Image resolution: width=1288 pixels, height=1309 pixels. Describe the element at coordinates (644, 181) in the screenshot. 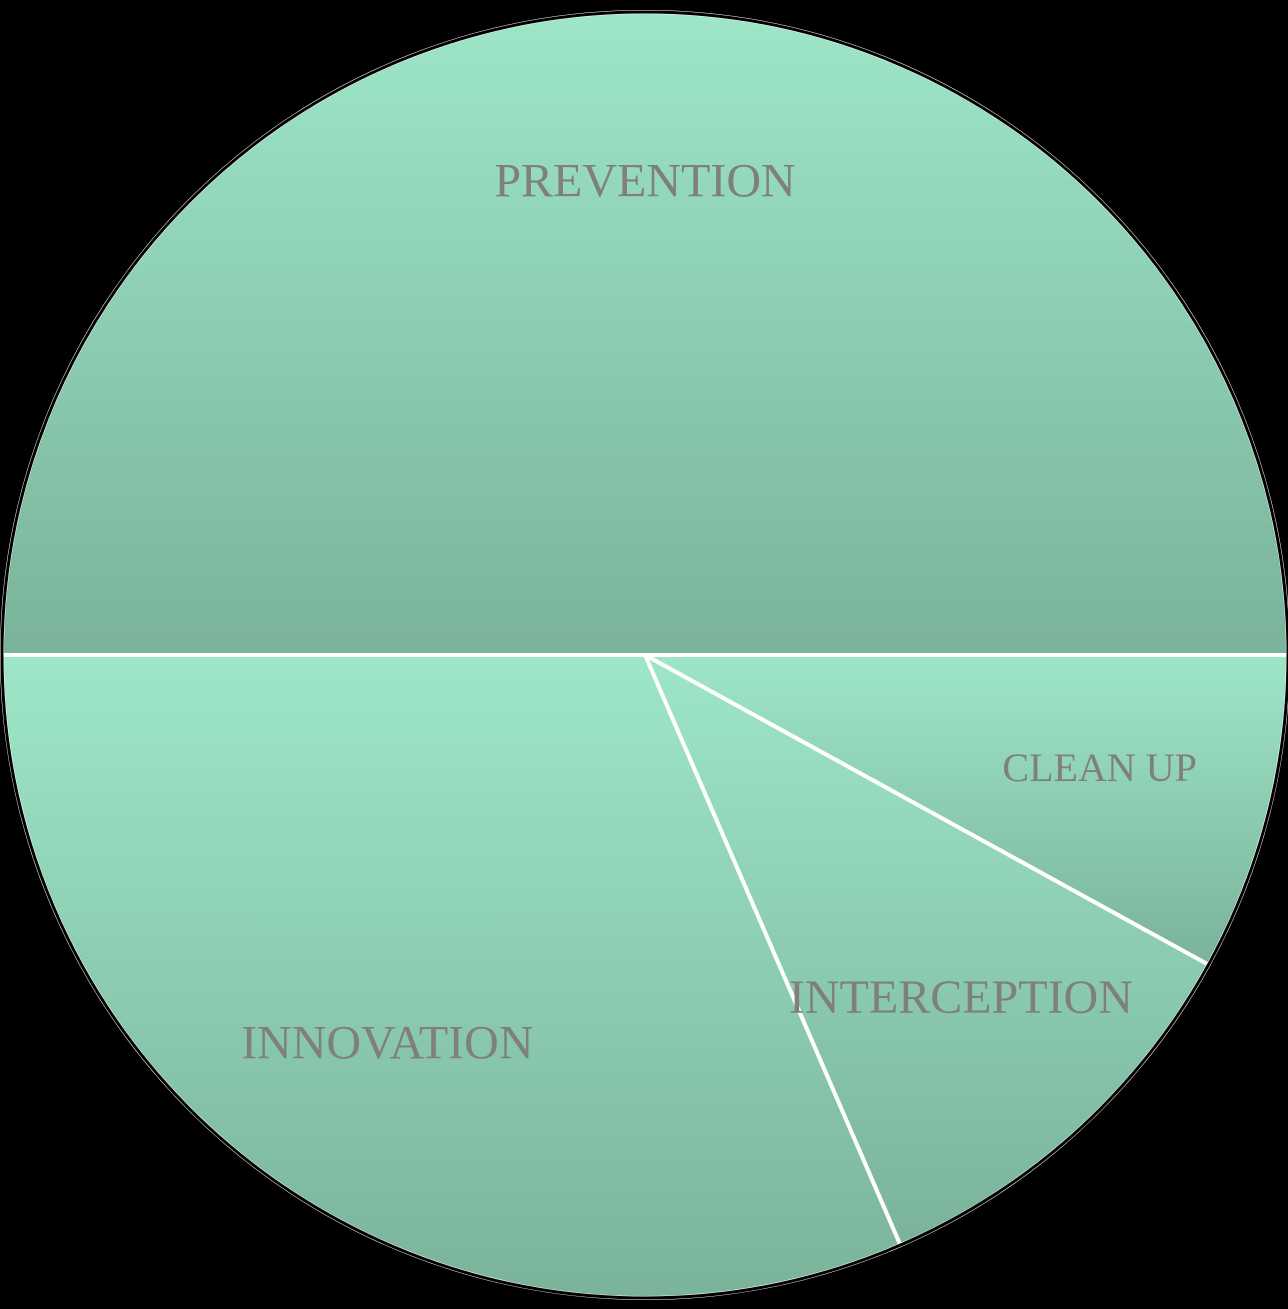

I see `slice-label: PREVENTION` at that location.